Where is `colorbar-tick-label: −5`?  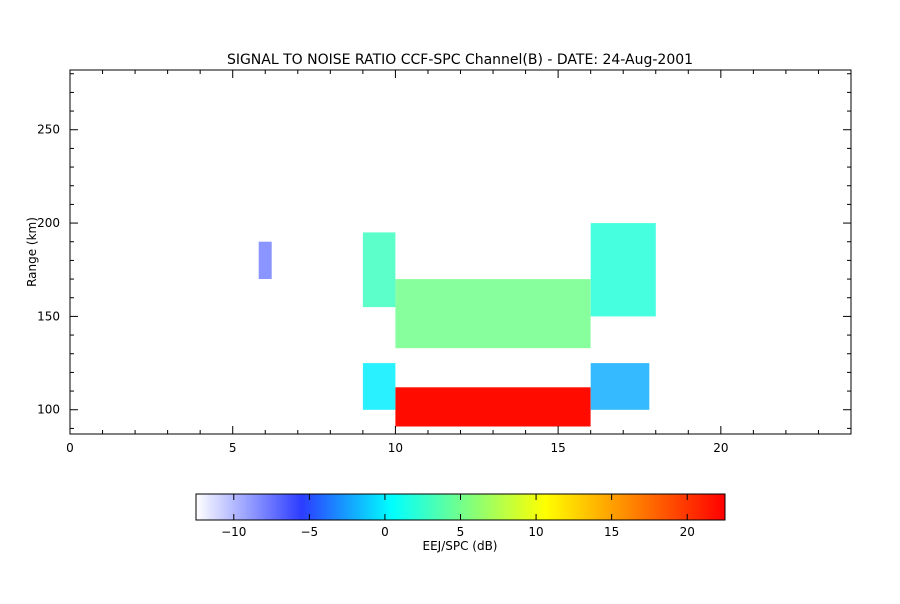
colorbar-tick-label: −5 is located at coordinates (310, 532).